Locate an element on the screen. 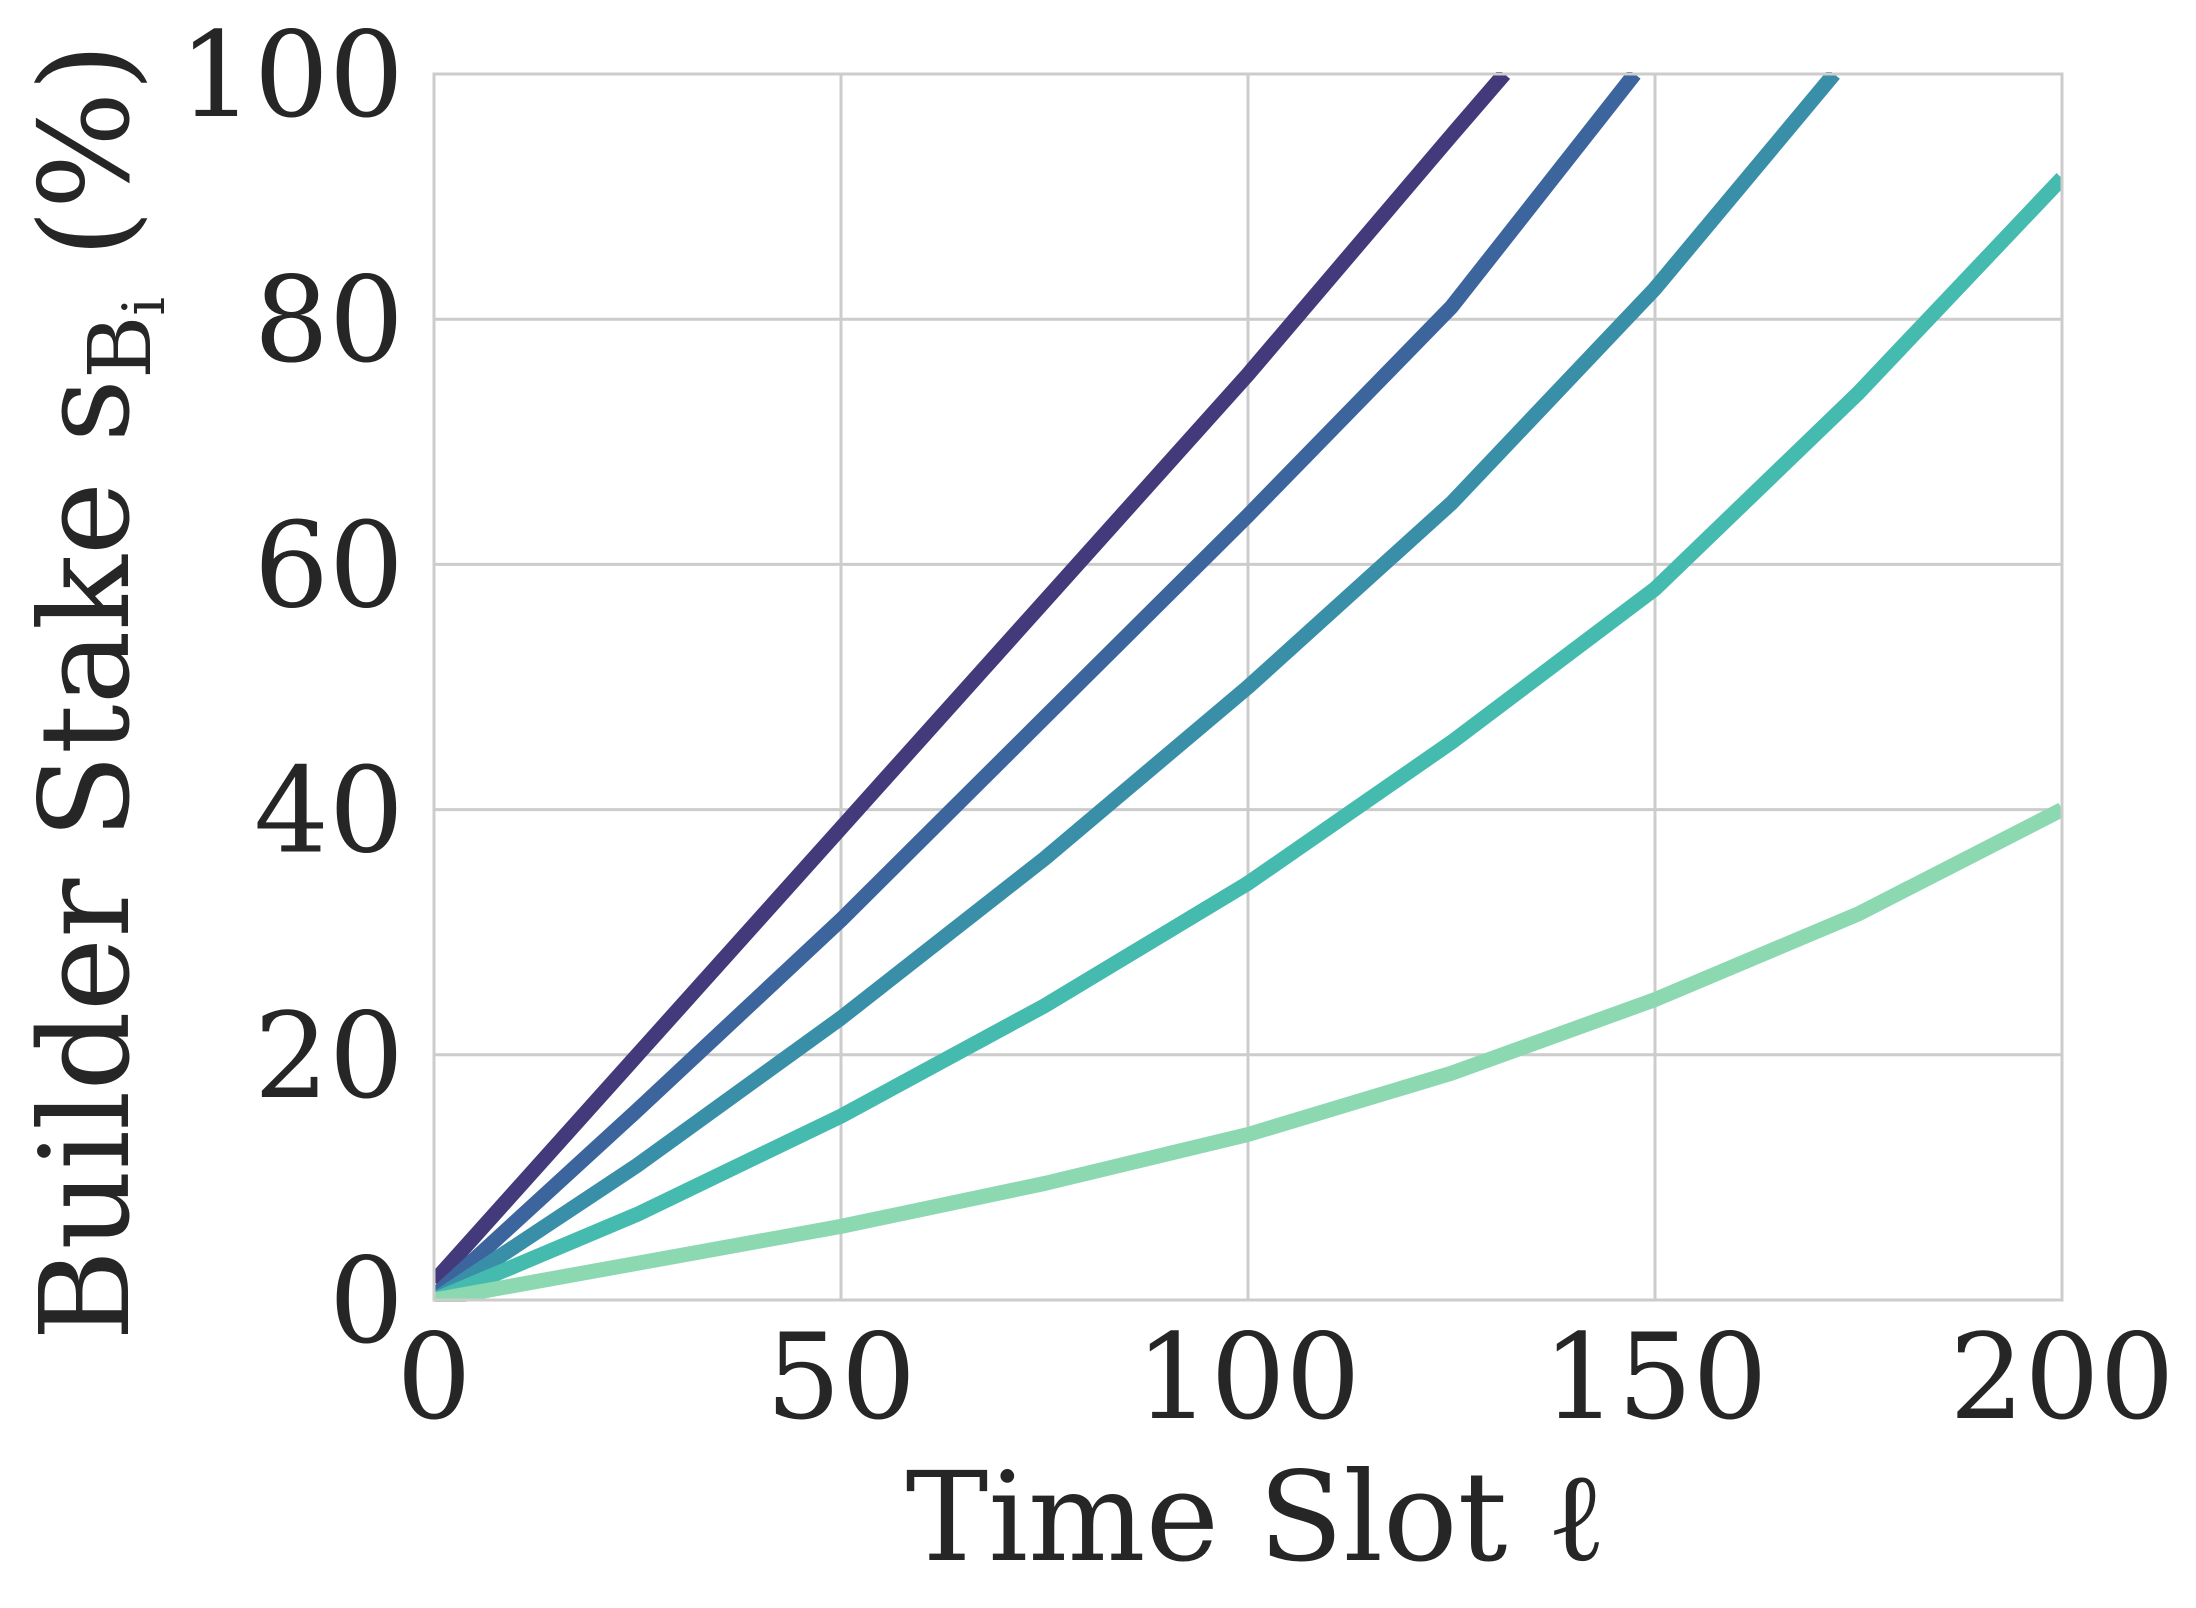 The image size is (2196, 1608). y-tick-label-5: 100 is located at coordinates (291, 75).